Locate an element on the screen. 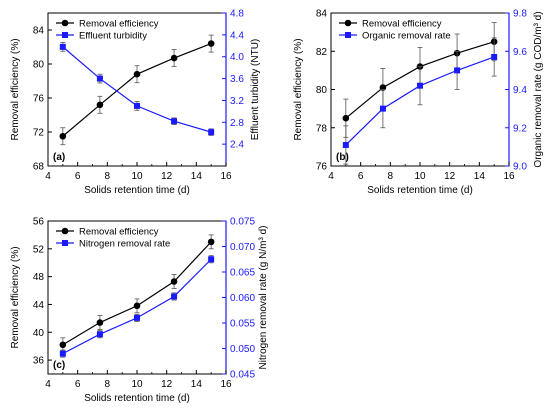 The image size is (550, 415). y2-tick-label: 0.045 is located at coordinates (242, 375).